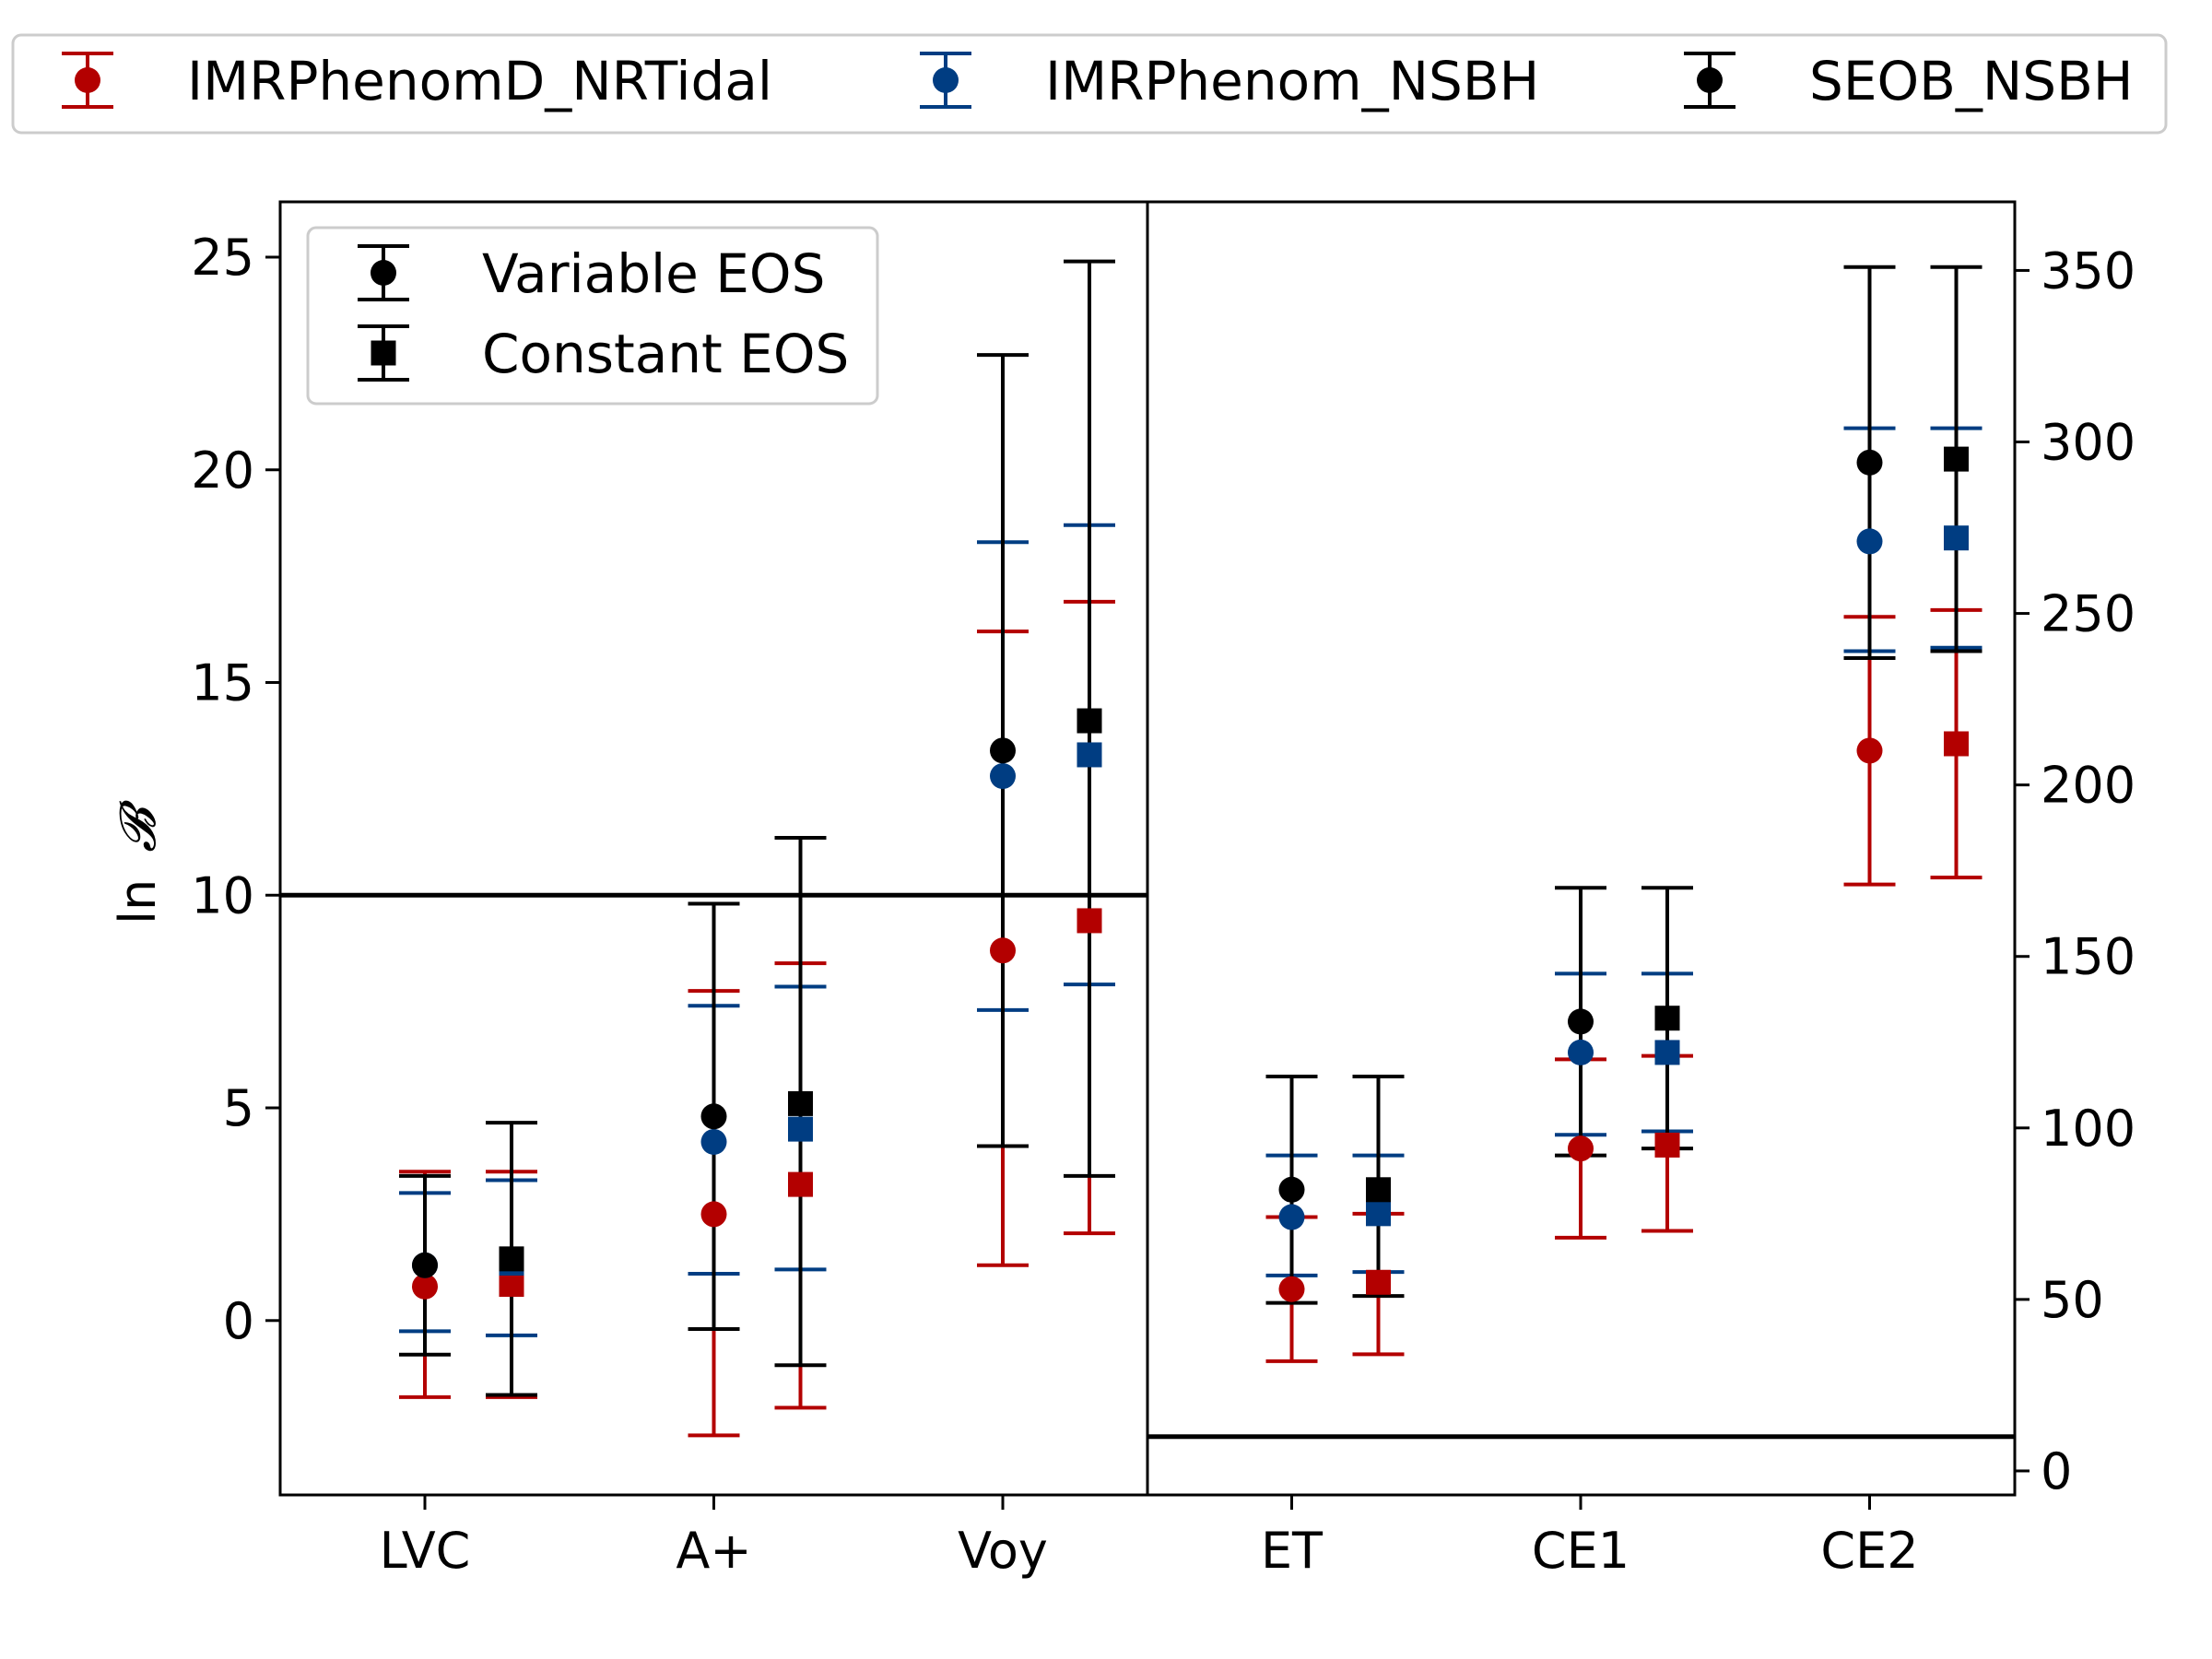 This screenshot has width=2212, height=1659. I want to click on marker-legend-box, so click(592, 316).